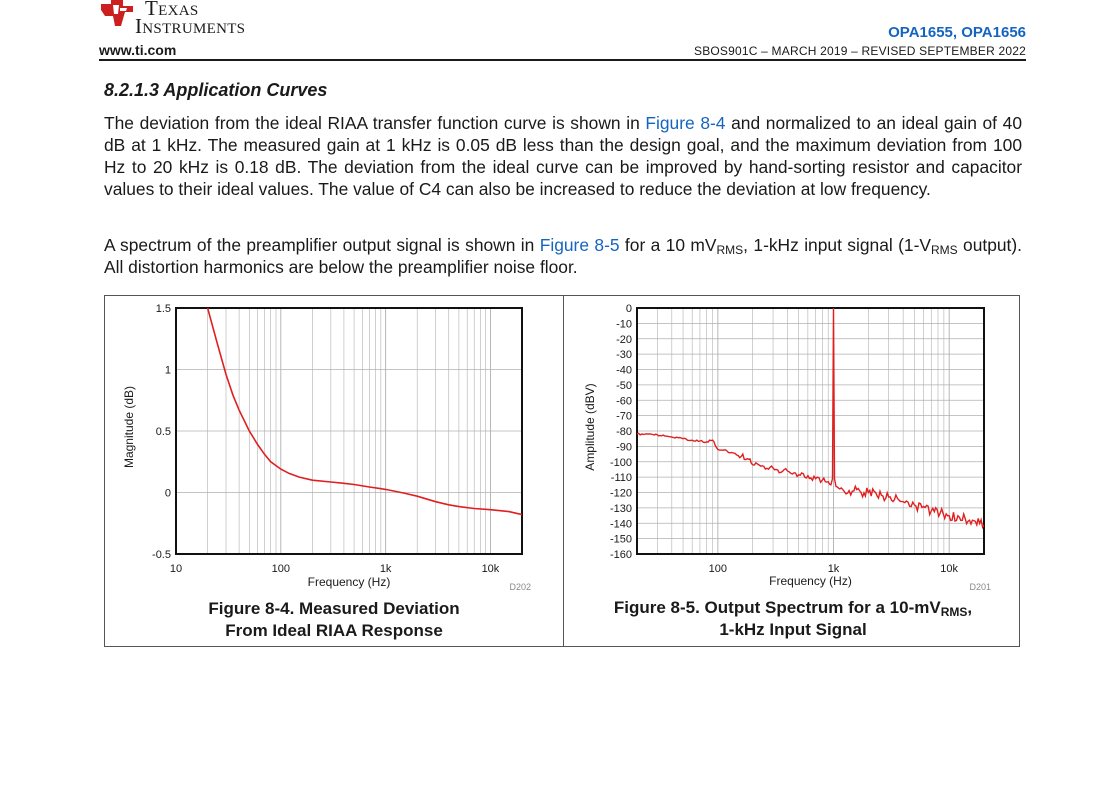 Image resolution: width=1119 pixels, height=788 pixels. What do you see at coordinates (624, 324) in the screenshot?
I see `y-tick-label: -10` at bounding box center [624, 324].